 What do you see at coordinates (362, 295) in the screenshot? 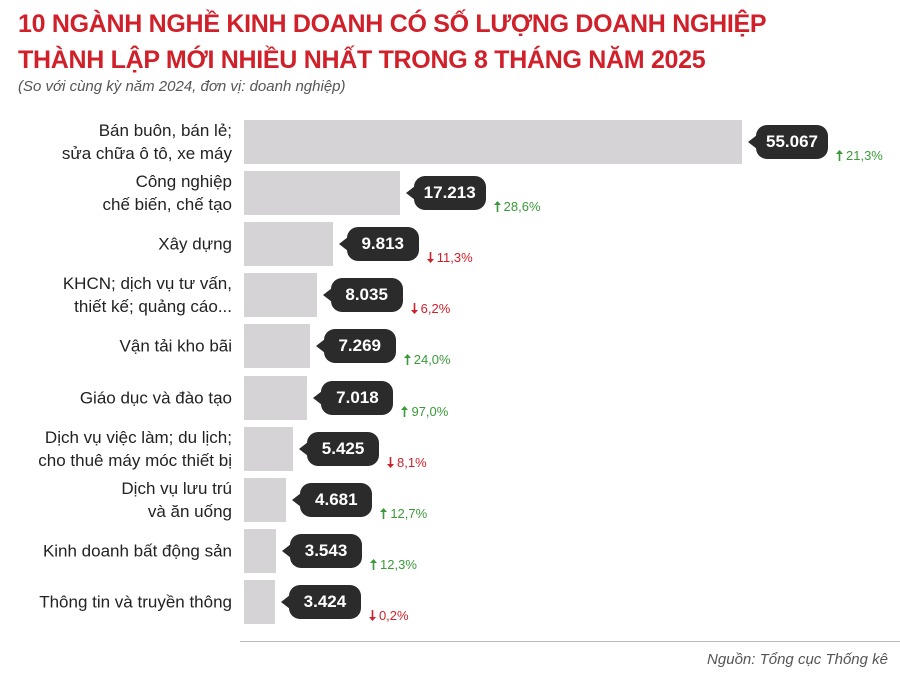
I see `value-label: 8.035` at bounding box center [362, 295].